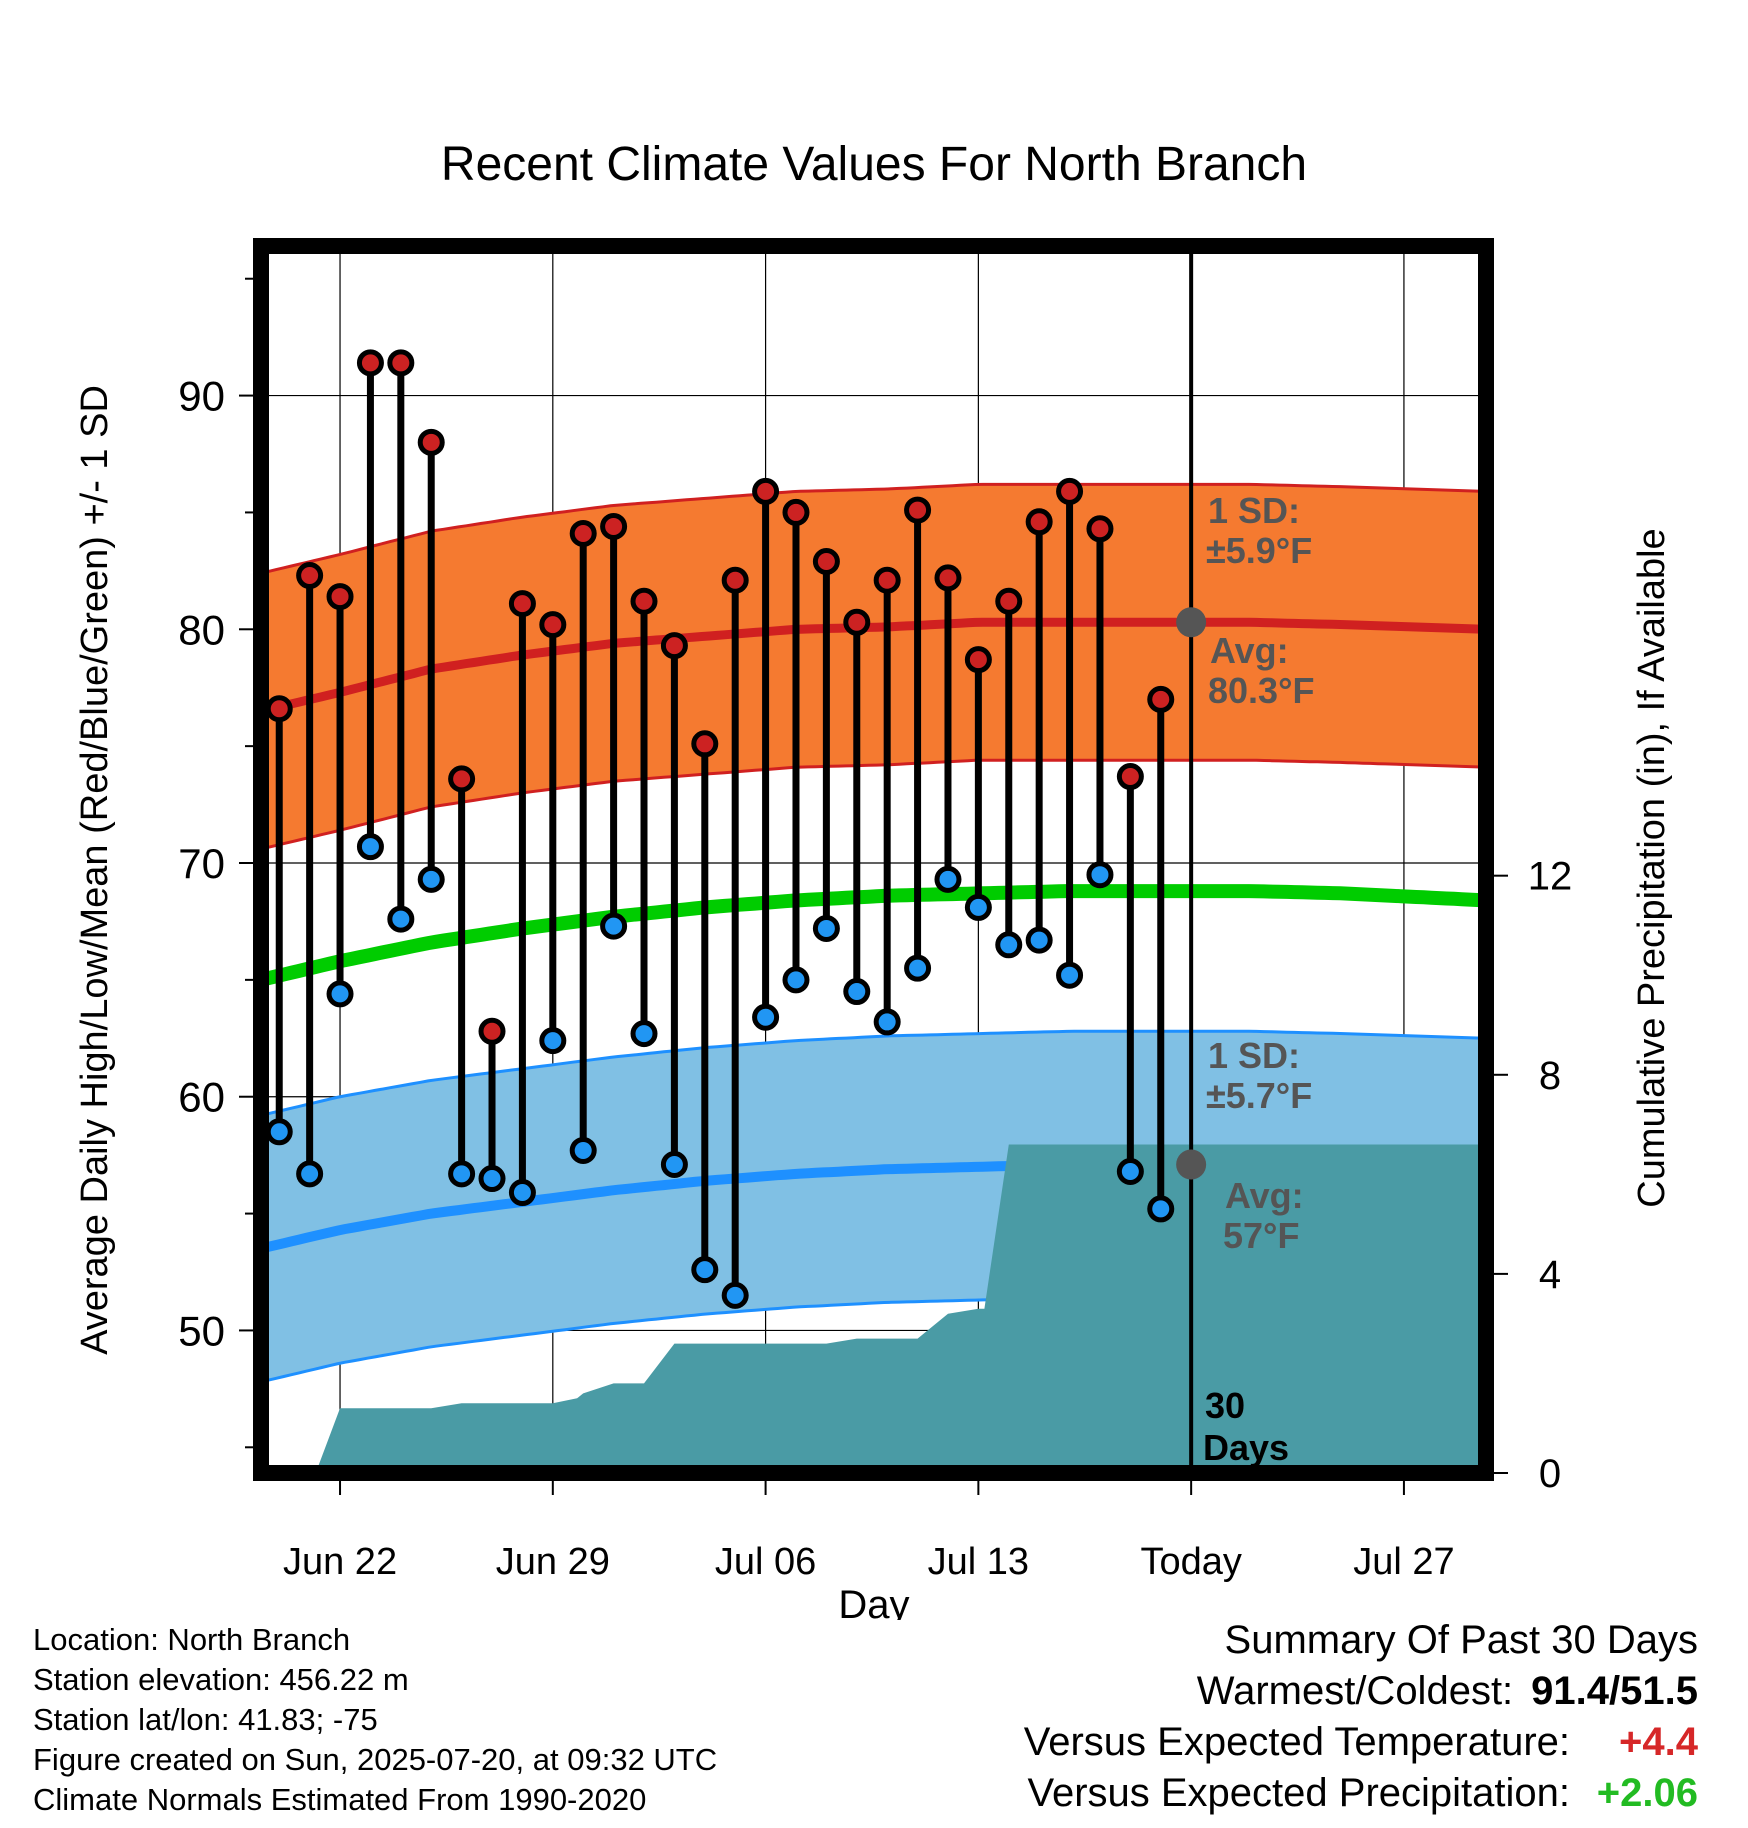 The height and width of the screenshot is (1828, 1748). What do you see at coordinates (1647, 1793) in the screenshot?
I see `precip-anomaly-value: +2.06` at bounding box center [1647, 1793].